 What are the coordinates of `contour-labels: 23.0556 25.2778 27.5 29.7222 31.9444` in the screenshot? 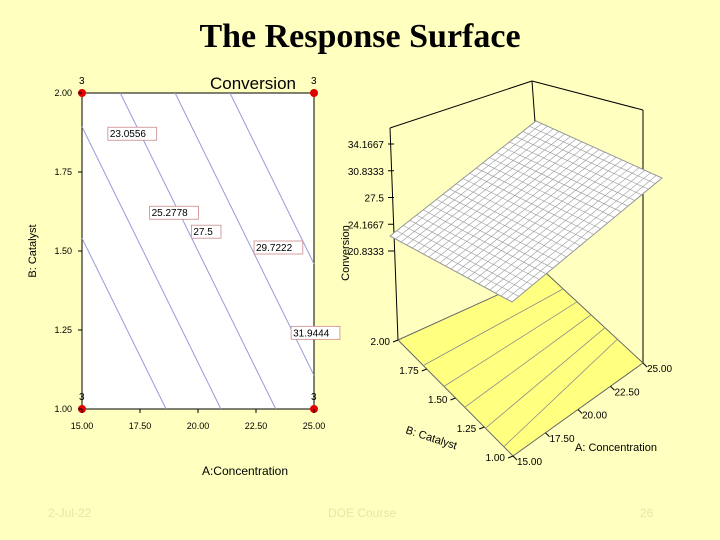 It's located at (224, 233).